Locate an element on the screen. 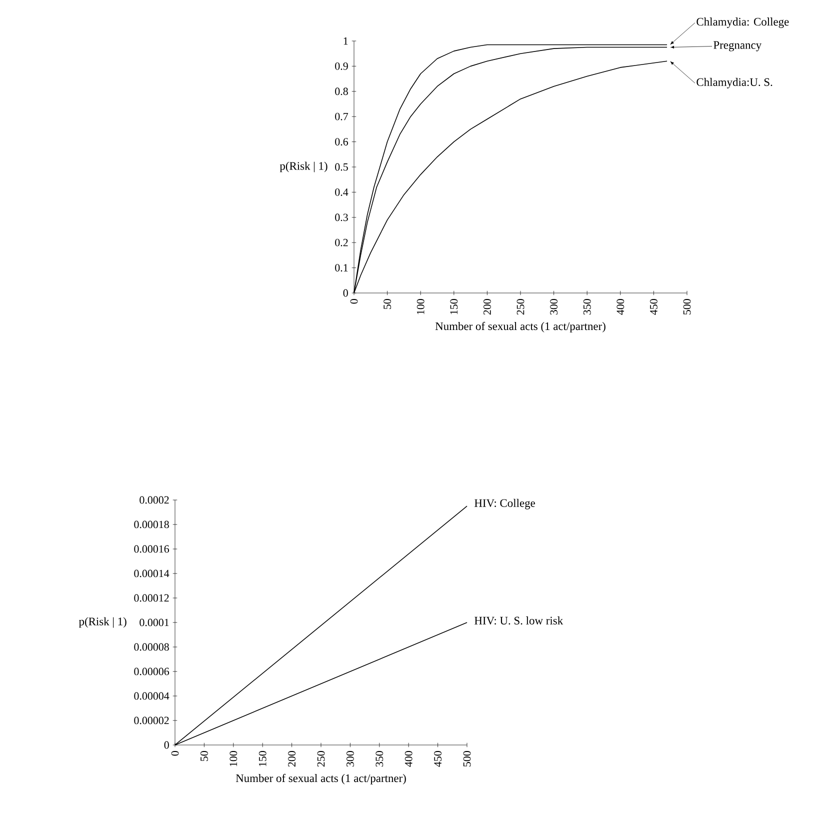 The width and height of the screenshot is (821, 831). y-tick-label: 0.00006 is located at coordinates (152, 672).